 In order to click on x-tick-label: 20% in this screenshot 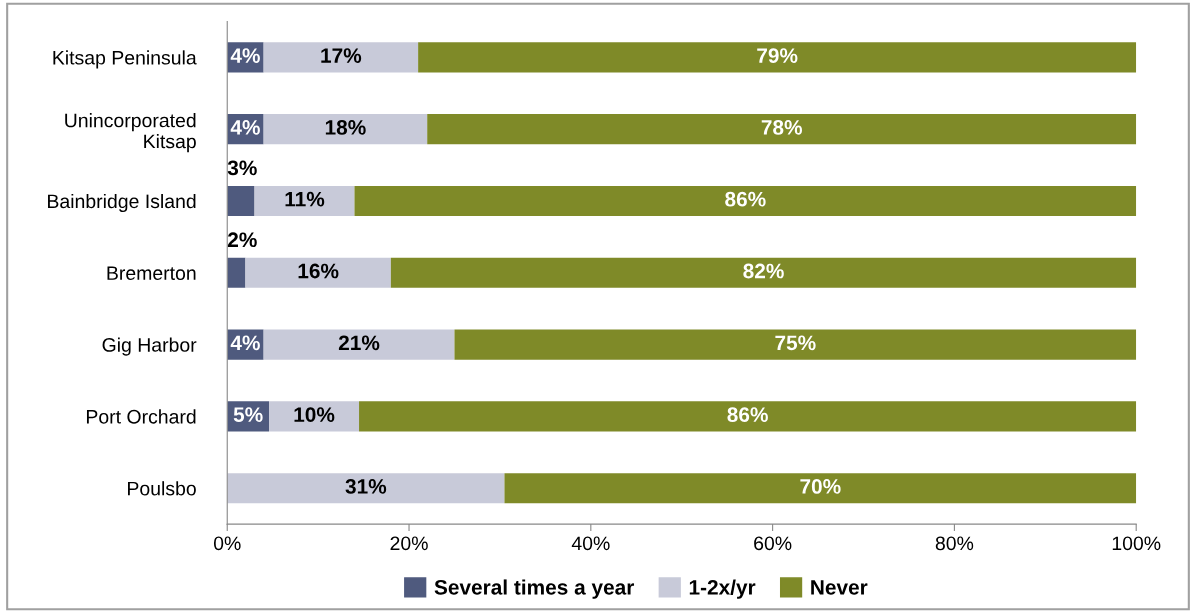, I will do `click(409, 543)`.